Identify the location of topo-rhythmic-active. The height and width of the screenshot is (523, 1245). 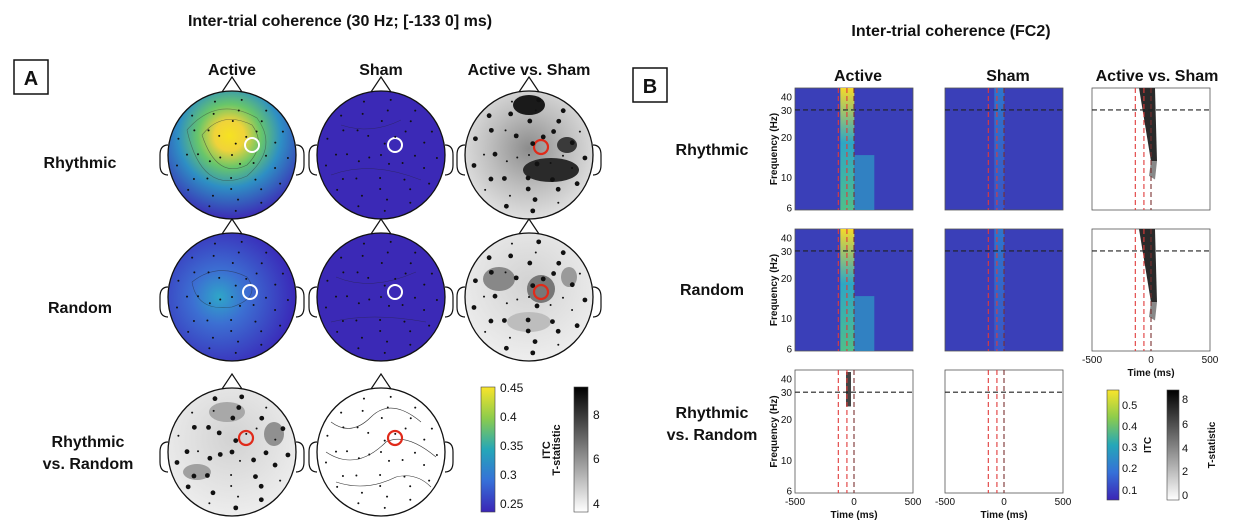
(232, 147).